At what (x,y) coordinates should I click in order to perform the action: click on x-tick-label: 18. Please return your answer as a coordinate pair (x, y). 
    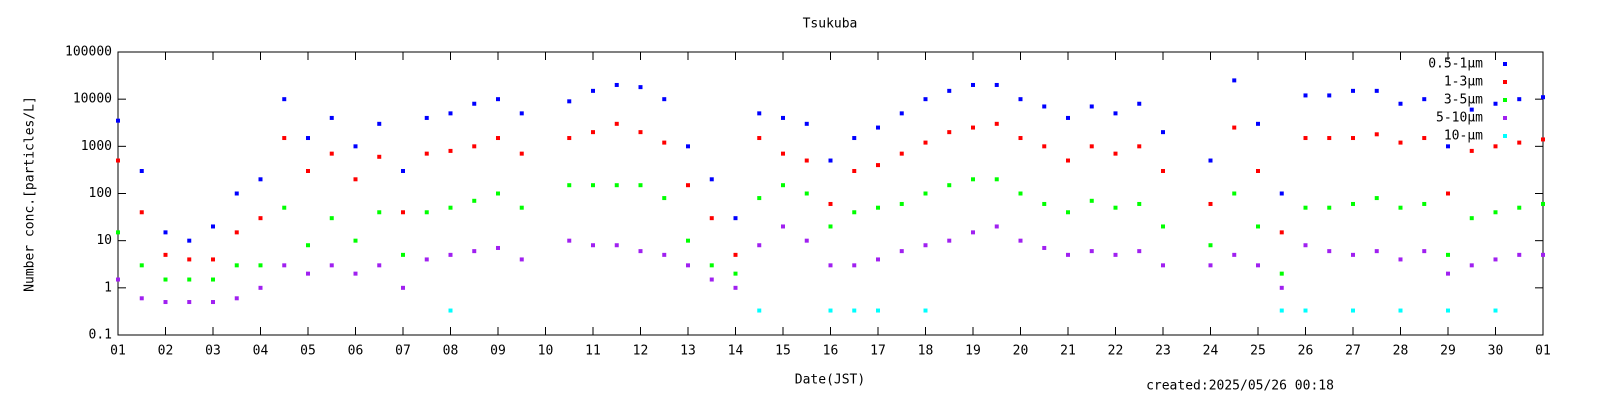
    Looking at the image, I should click on (926, 351).